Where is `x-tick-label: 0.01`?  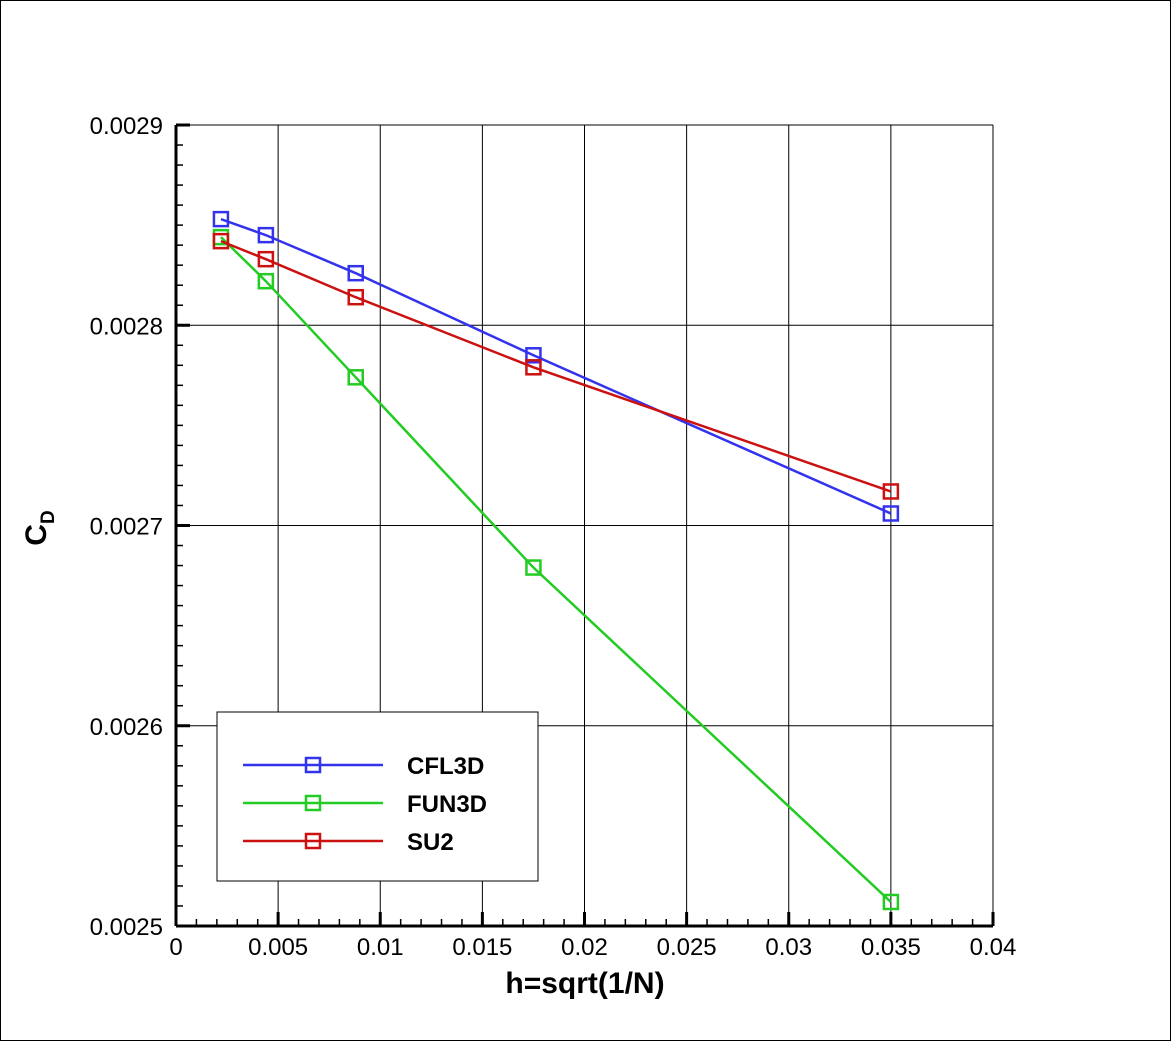 x-tick-label: 0.01 is located at coordinates (380, 947).